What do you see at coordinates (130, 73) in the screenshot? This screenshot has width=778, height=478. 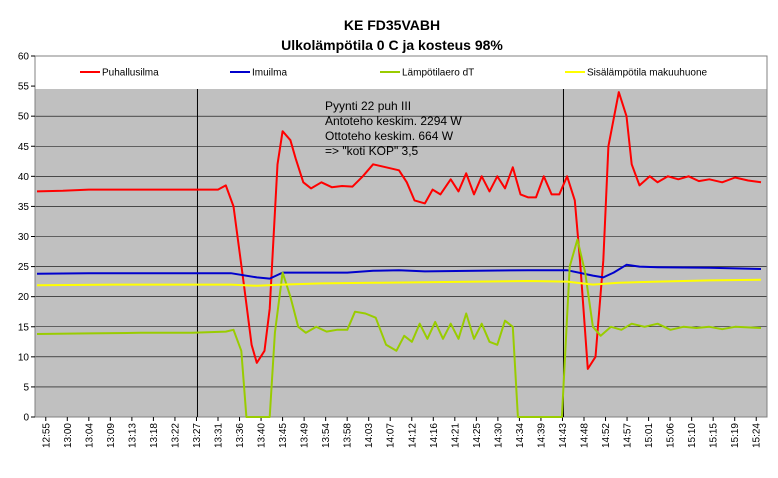 I see `legend-label-1: Puhallusilma` at bounding box center [130, 73].